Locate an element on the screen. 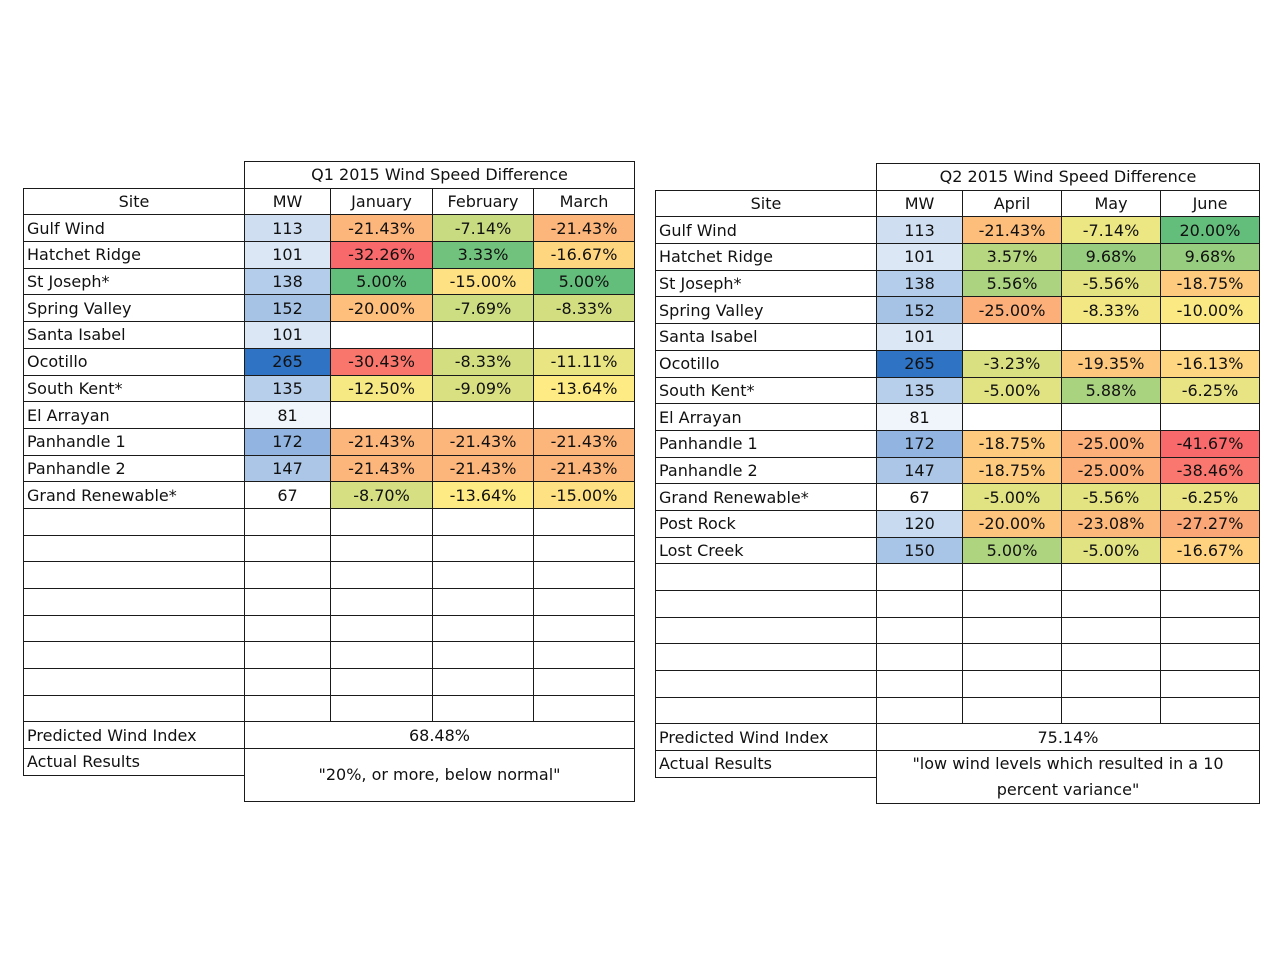 This screenshot has width=1280, height=960. site-name: Panhandle 2 is located at coordinates (134, 468).